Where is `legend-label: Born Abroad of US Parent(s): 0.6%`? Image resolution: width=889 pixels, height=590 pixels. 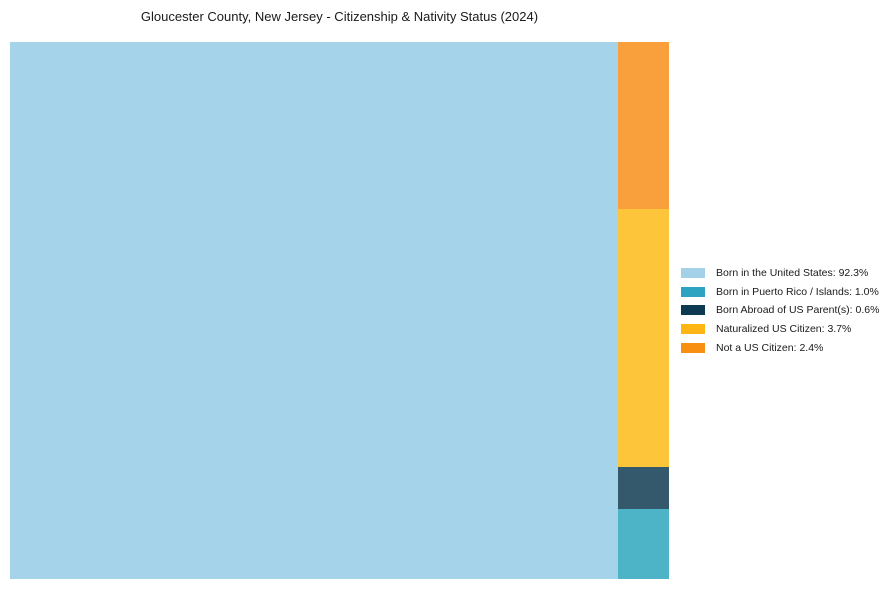 legend-label: Born Abroad of US Parent(s): 0.6% is located at coordinates (798, 310).